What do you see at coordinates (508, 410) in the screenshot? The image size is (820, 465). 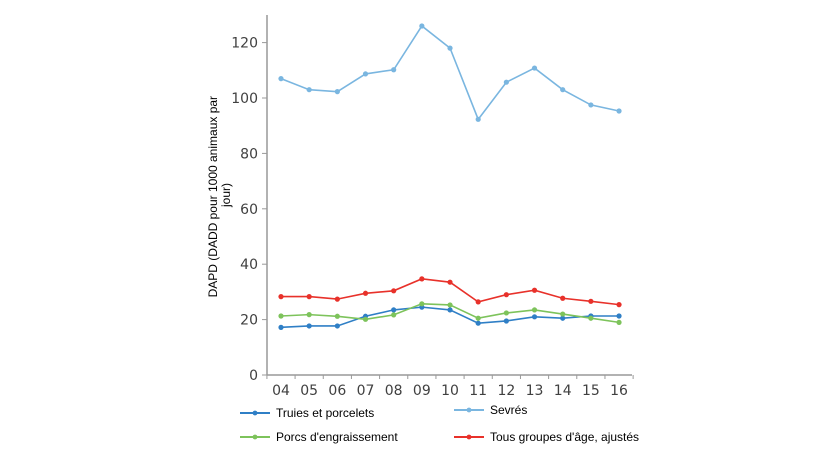 I see `legend-label: Sevrés` at bounding box center [508, 410].